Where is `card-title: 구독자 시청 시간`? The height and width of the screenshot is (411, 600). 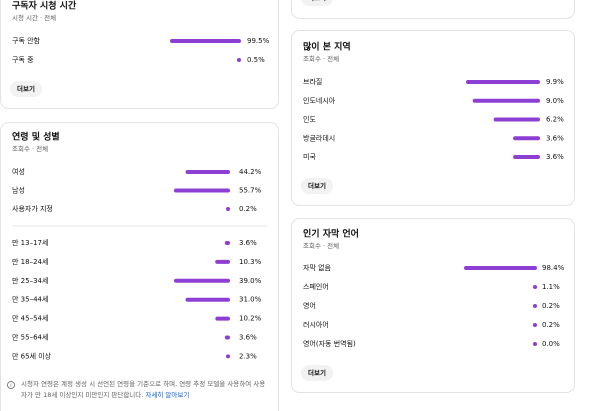 card-title: 구독자 시청 시간 is located at coordinates (44, 6).